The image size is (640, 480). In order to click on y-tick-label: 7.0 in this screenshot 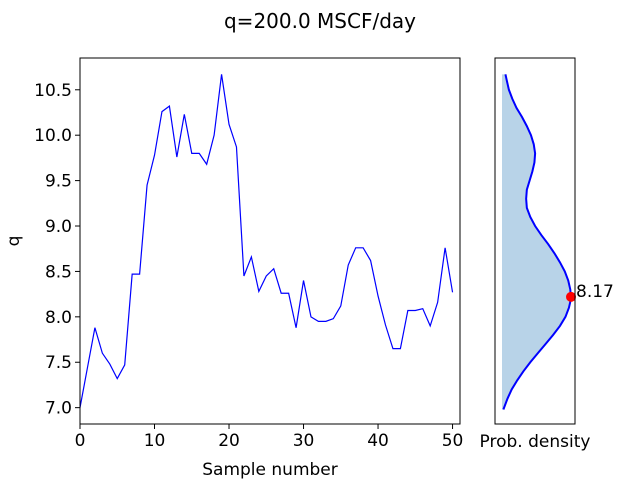, I will do `click(58, 409)`.